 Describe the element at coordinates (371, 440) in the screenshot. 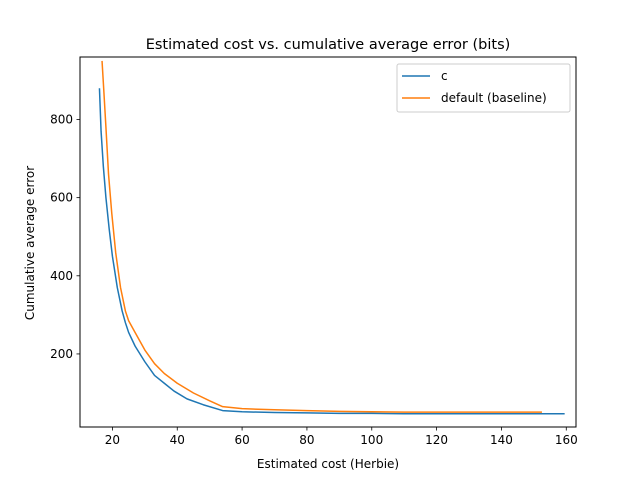

I see `x-tick-label: 100` at that location.